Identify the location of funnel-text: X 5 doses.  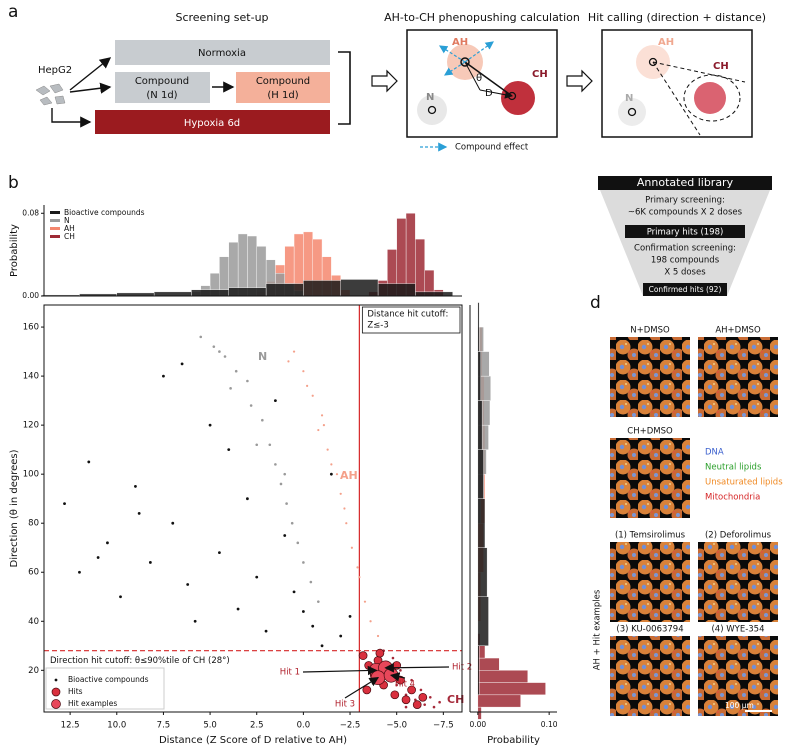
(685, 273).